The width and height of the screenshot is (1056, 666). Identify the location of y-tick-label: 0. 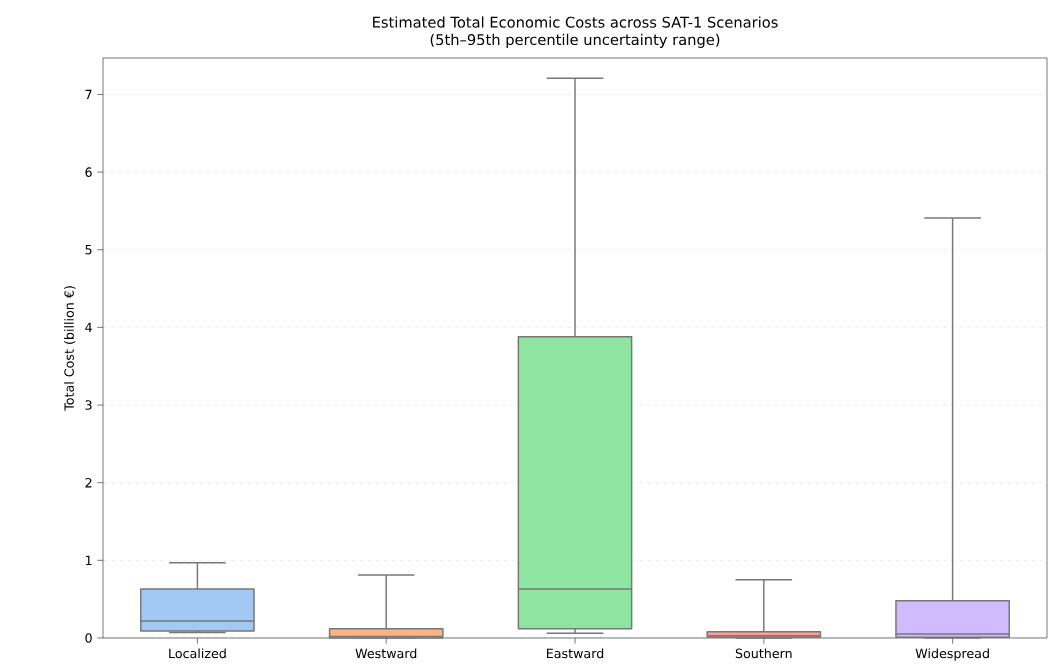
(88, 638).